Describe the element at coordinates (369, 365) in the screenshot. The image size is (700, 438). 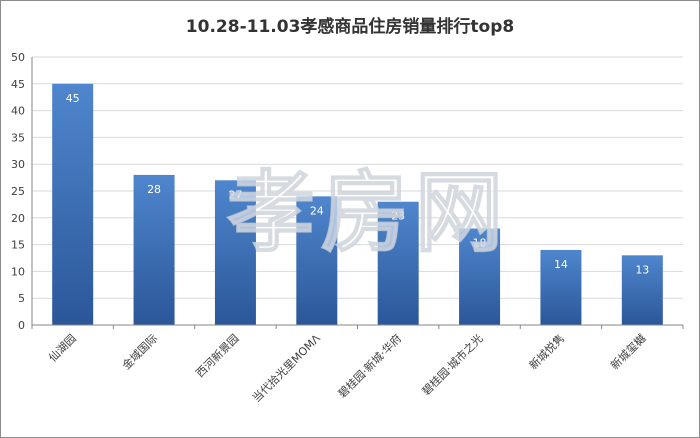
I see `x-tick-label: 碧桂园·新城·华府` at that location.